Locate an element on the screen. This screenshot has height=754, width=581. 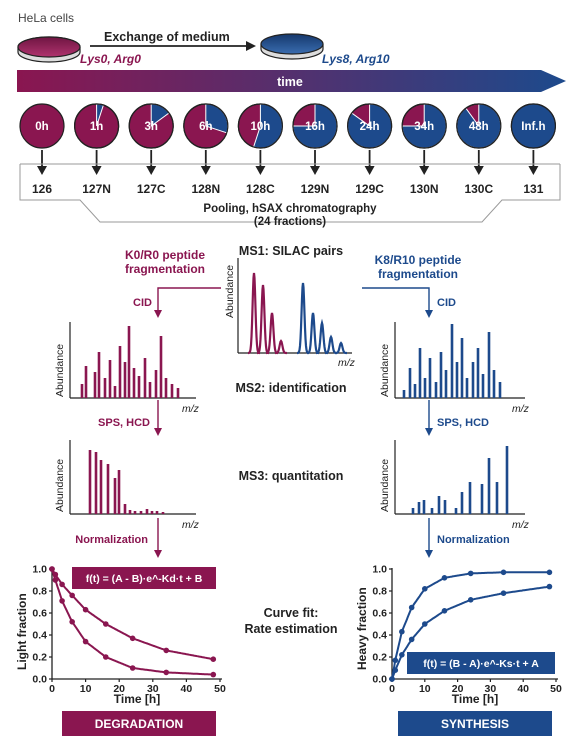
left-ms2-xlabel: m/z is located at coordinates (191, 409).